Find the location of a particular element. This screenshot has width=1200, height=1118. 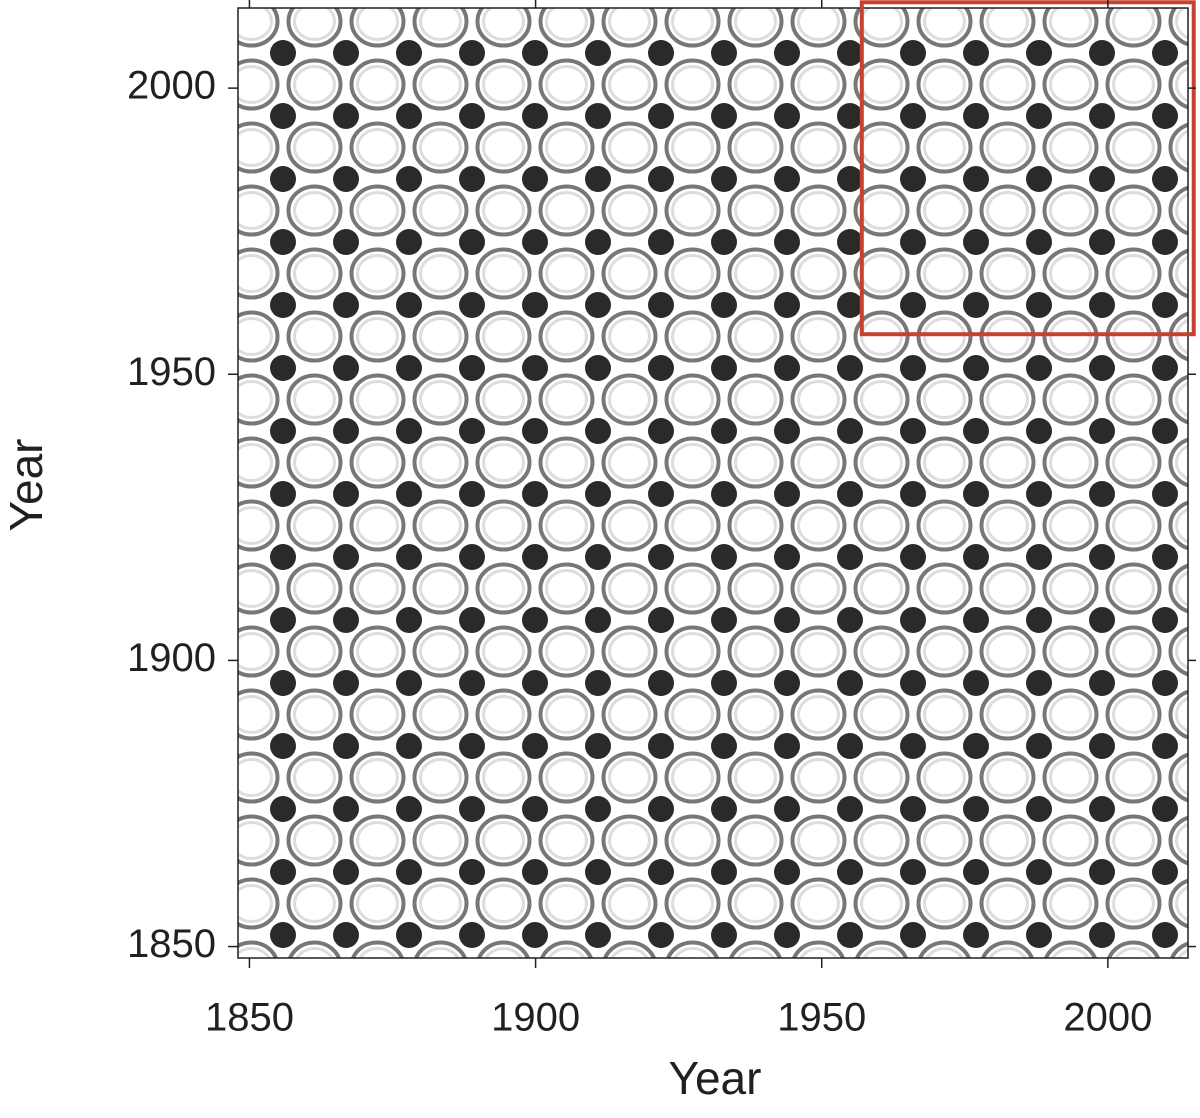

highlight-box is located at coordinates (1027, 168).